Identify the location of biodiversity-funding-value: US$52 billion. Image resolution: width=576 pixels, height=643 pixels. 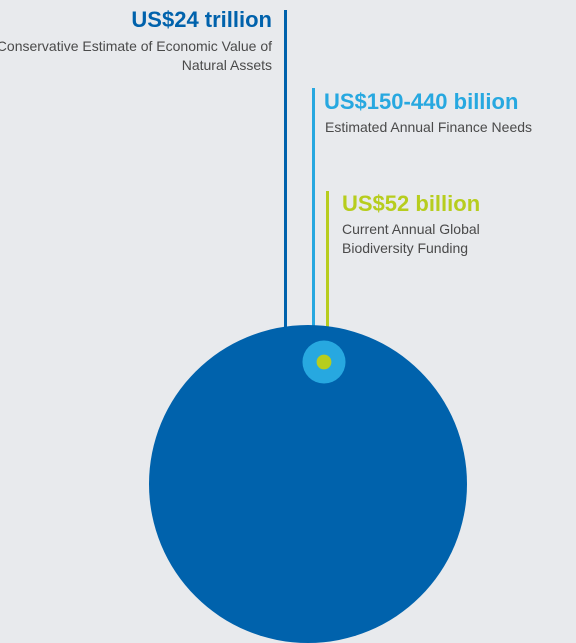
(411, 203).